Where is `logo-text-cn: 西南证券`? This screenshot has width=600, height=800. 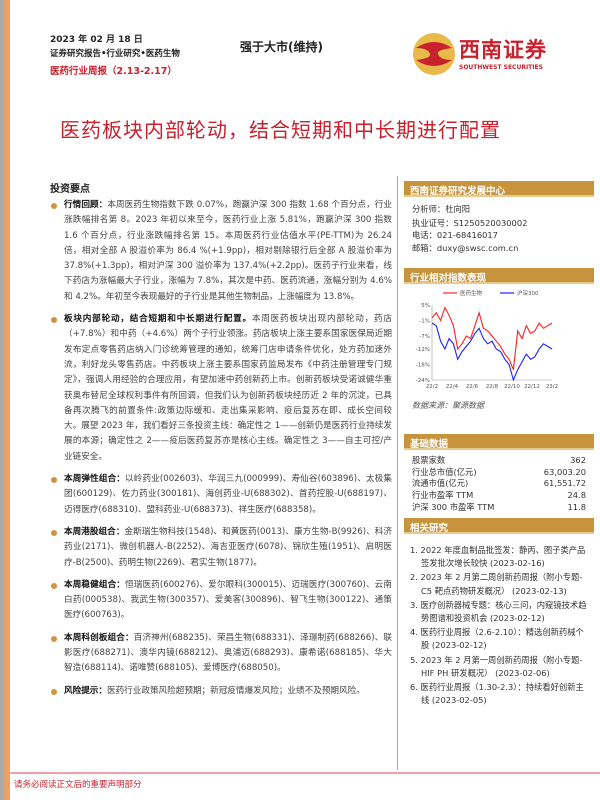
logo-text-cn: 西南证券 is located at coordinates (503, 49).